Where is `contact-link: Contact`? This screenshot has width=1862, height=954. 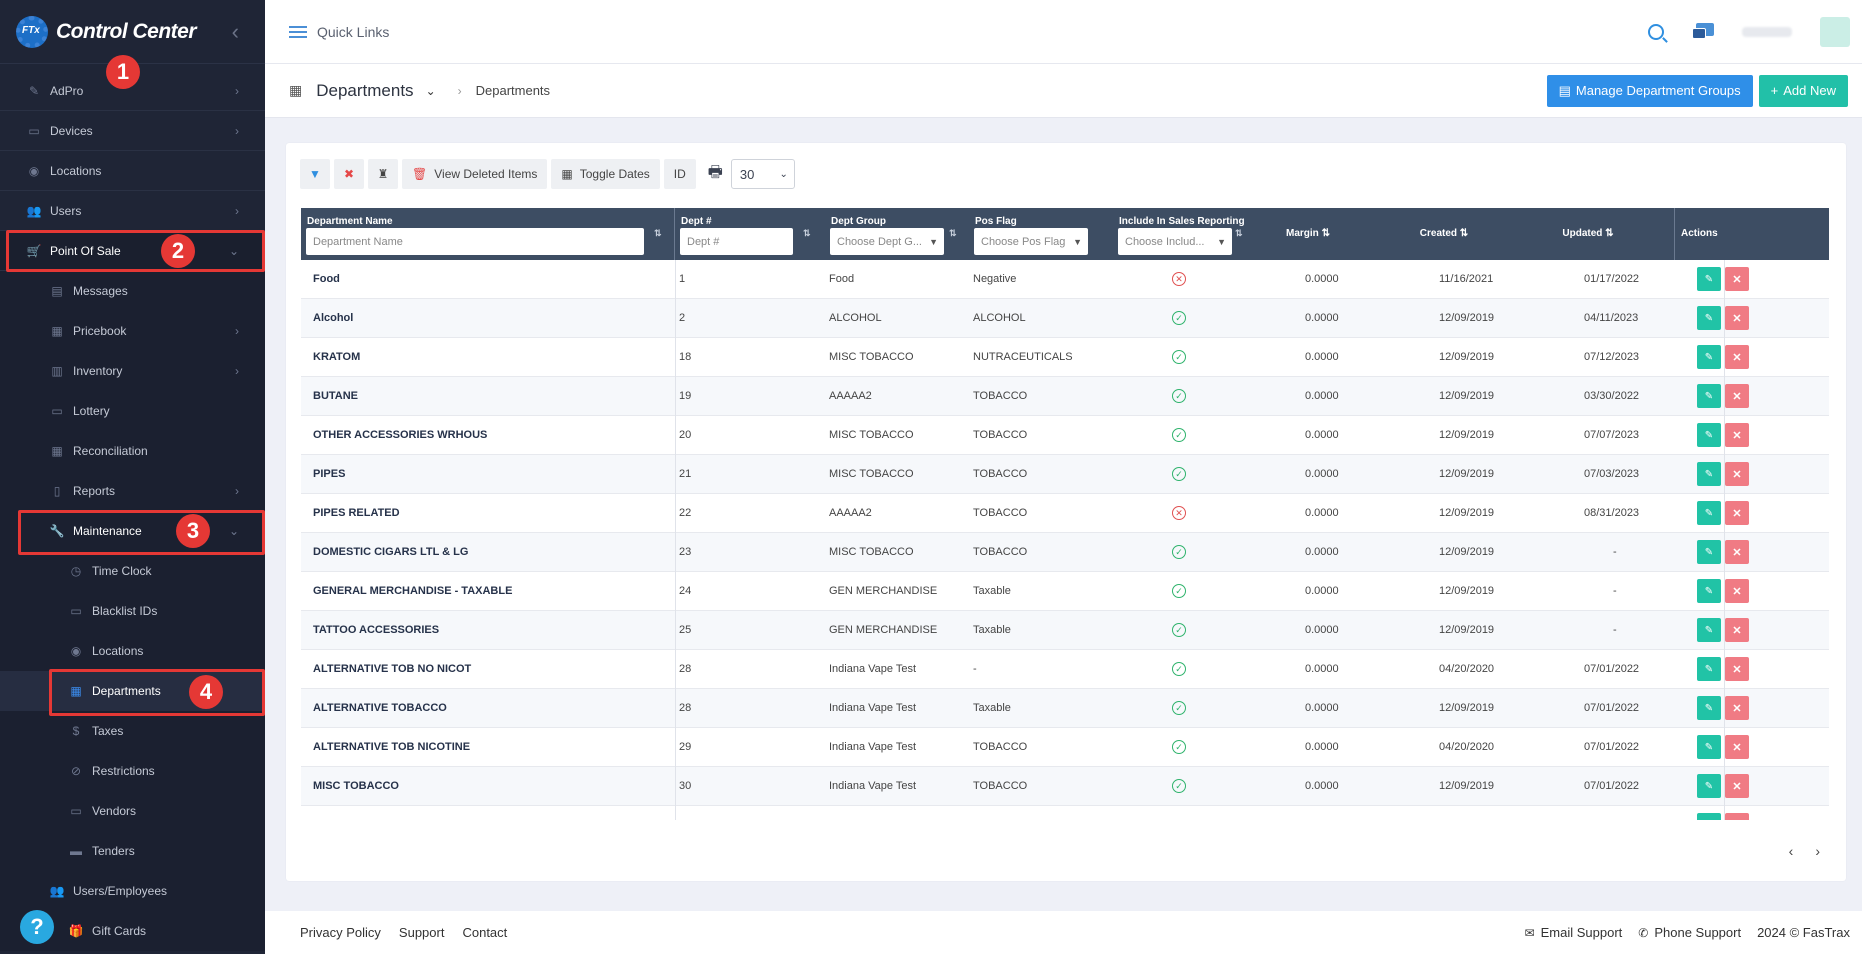 contact-link: Contact is located at coordinates (485, 932).